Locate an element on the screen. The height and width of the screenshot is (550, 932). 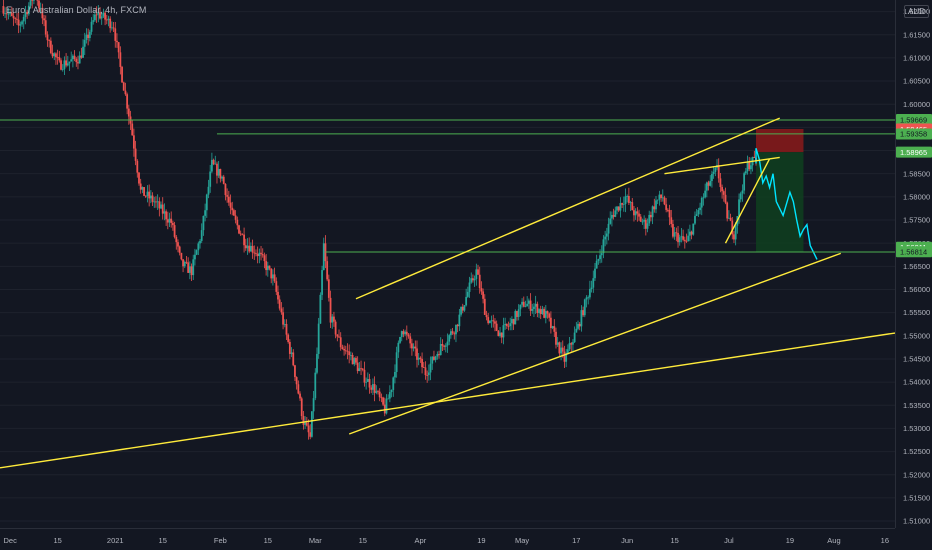
price-tick-label: 1.56000 is located at coordinates (916, 289).